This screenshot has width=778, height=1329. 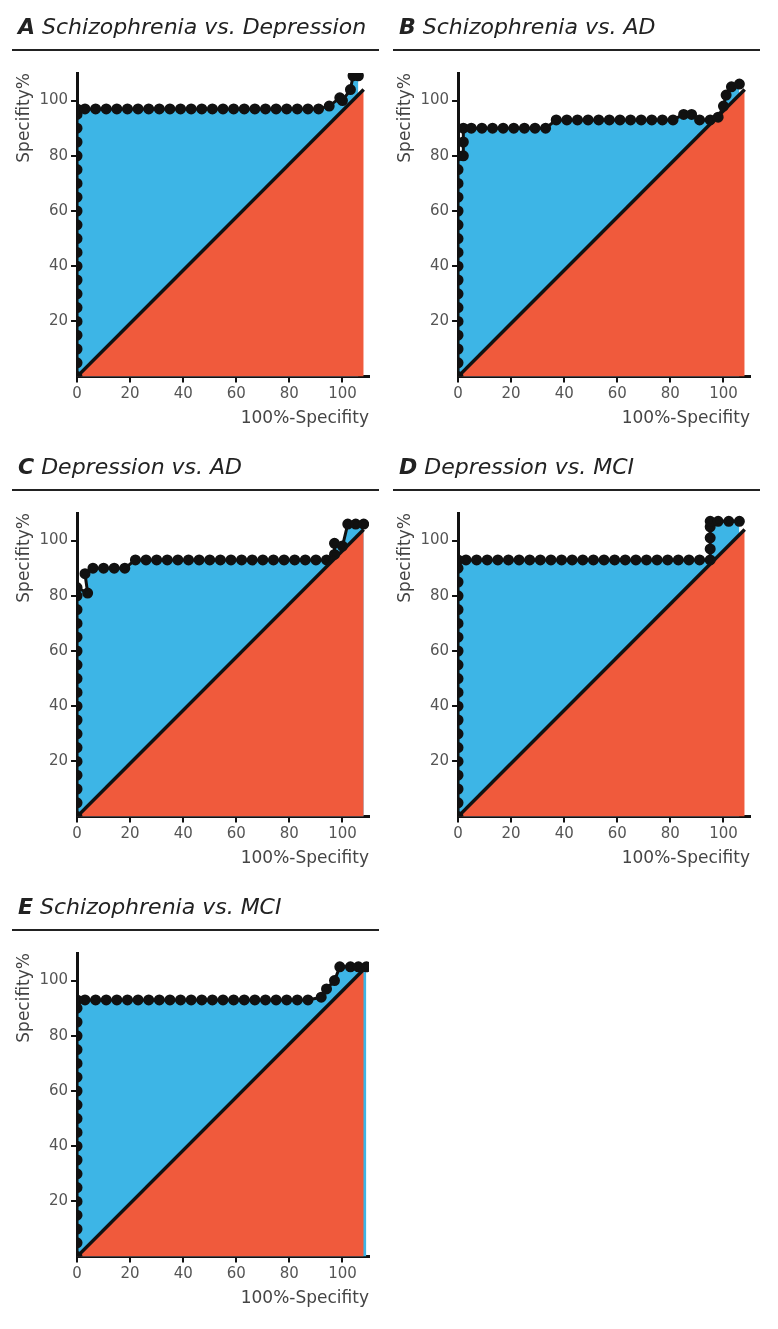 I want to click on chart-title: A Schizophrenia vs. Depression, so click(x=192, y=26).